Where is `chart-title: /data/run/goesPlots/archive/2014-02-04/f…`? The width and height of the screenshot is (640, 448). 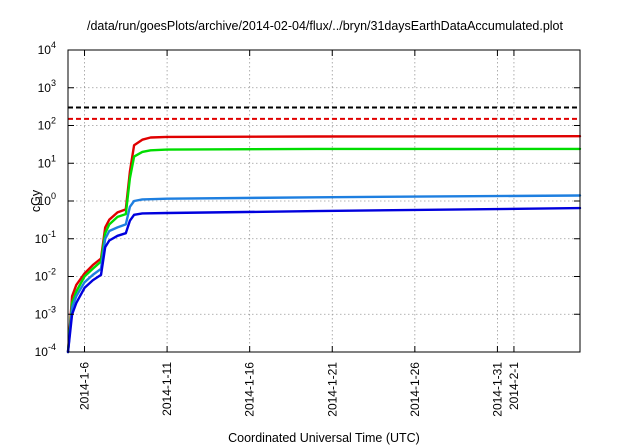
chart-title: /data/run/goesPlots/archive/2014-02-04/f… is located at coordinates (325, 26).